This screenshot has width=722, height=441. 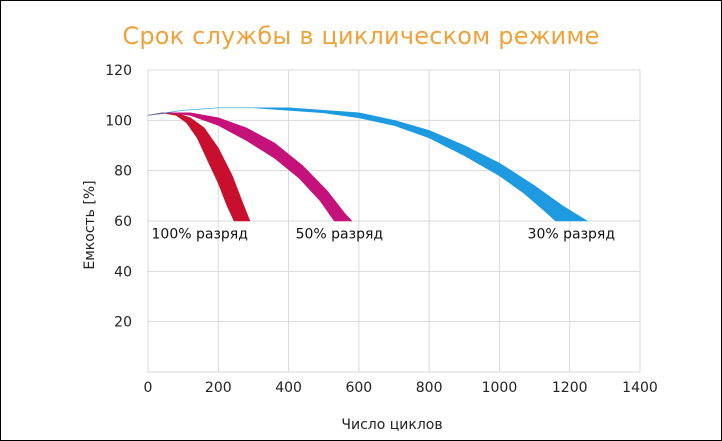 I want to click on y-tick-label: 60, so click(x=123, y=222).